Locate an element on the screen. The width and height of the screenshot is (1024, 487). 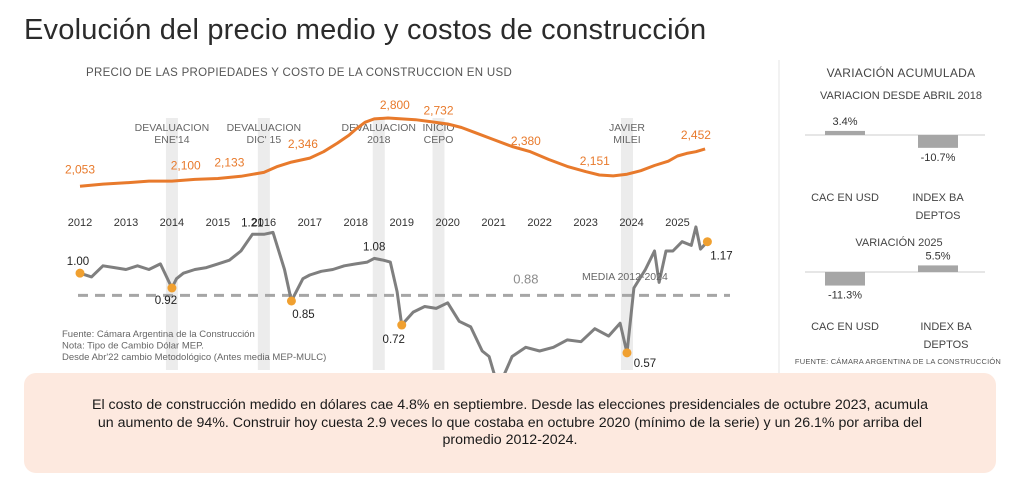
price-label-6: 2,380 is located at coordinates (526, 141).